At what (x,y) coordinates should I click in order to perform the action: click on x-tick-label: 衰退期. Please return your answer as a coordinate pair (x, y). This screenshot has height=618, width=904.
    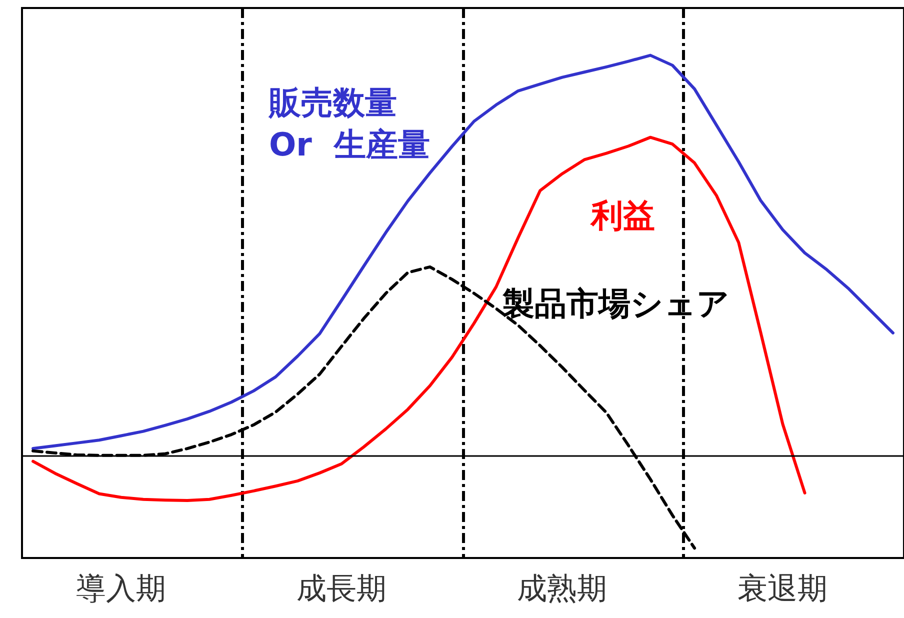
    Looking at the image, I should click on (783, 589).